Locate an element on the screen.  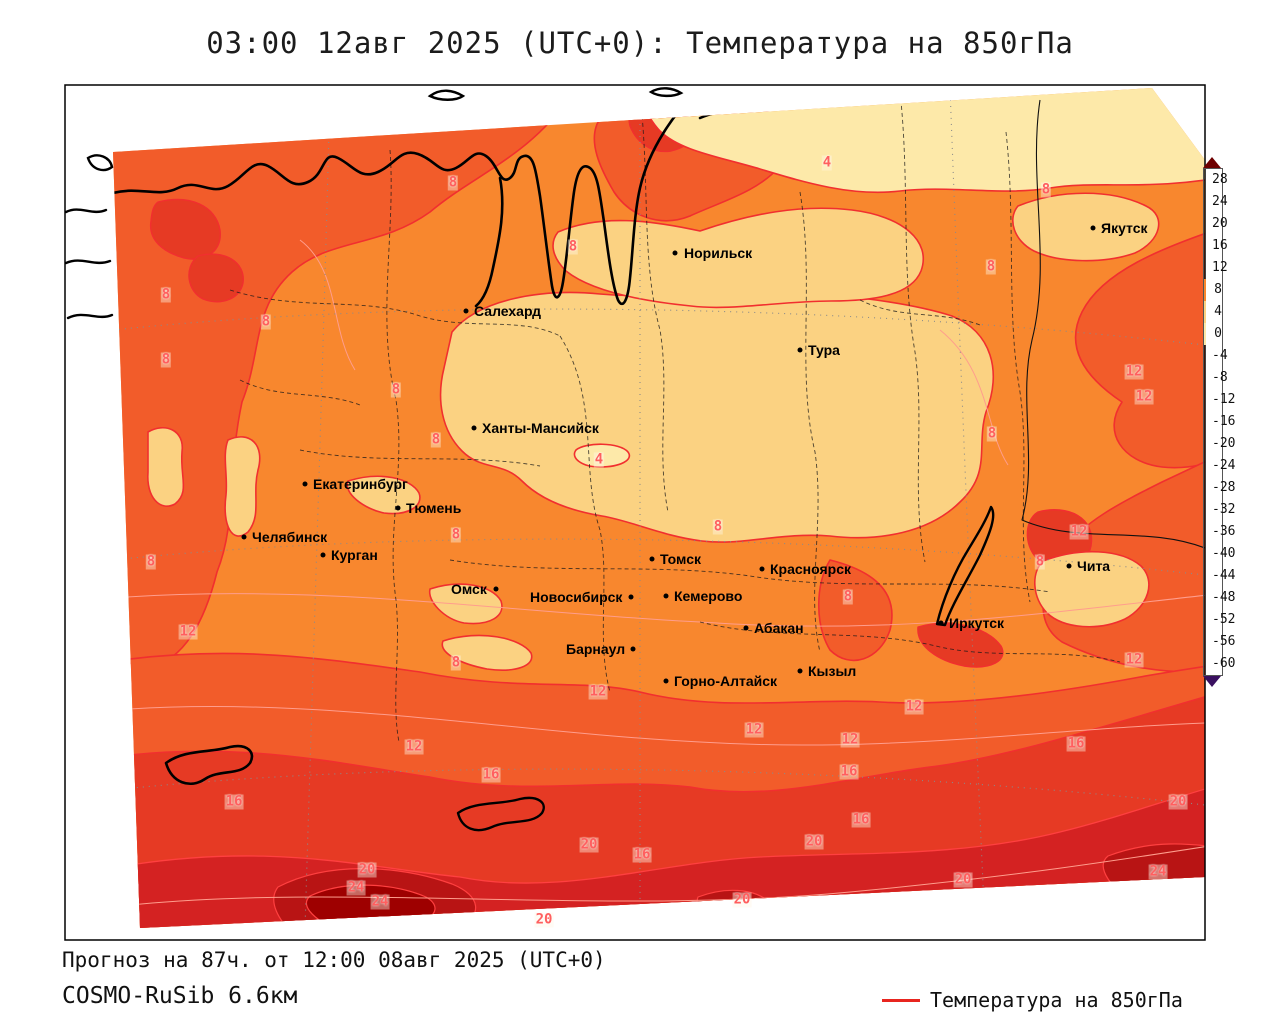
colorbar-scale: 28 24 20 16 12 8 is located at coordinates (1219, 422).